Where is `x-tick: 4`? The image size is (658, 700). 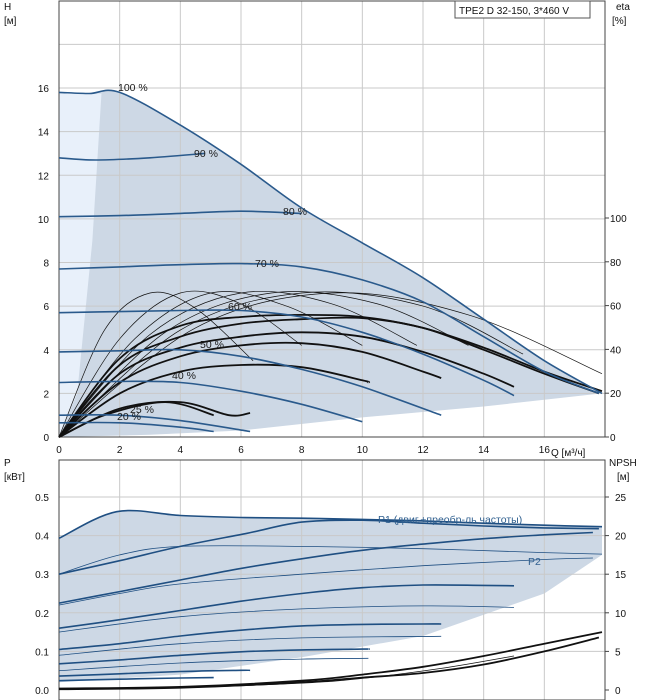
x-tick: 4 is located at coordinates (181, 450).